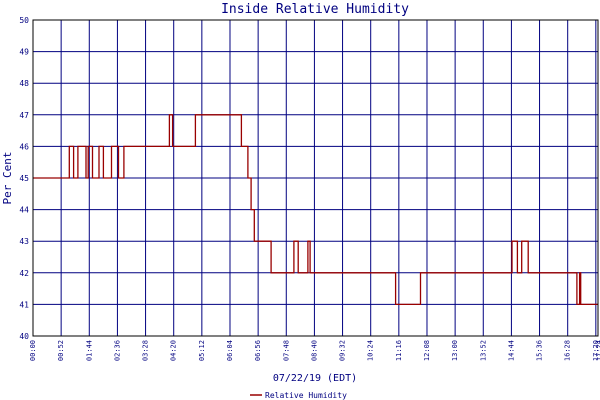 The width and height of the screenshot is (600, 400). Describe the element at coordinates (230, 350) in the screenshot. I see `x-tick-label: 06:04` at that location.